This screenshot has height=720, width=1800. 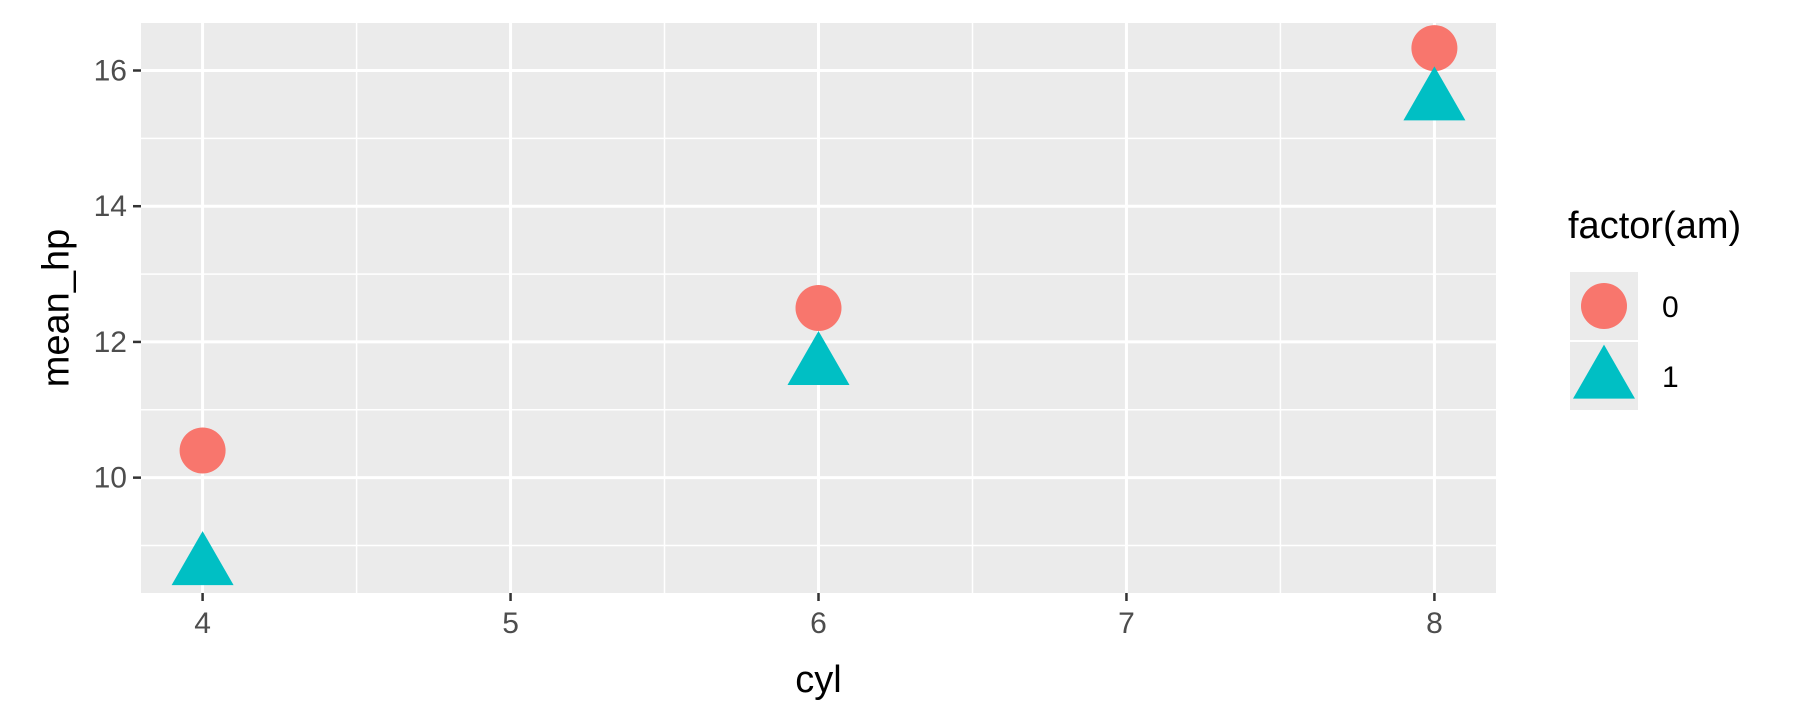 What do you see at coordinates (56, 308) in the screenshot?
I see `y-axis-title: mean_hp` at bounding box center [56, 308].